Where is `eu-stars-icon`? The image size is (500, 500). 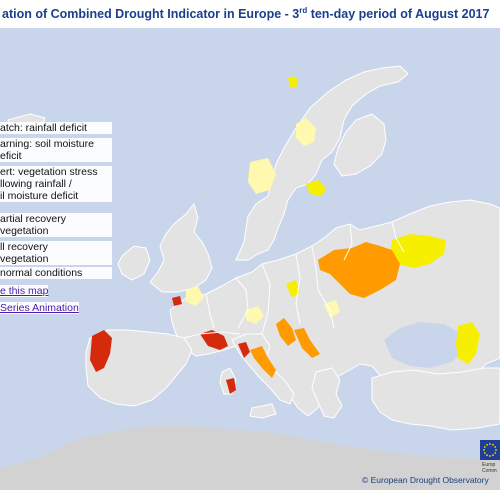 eu-stars-icon is located at coordinates (490, 450).